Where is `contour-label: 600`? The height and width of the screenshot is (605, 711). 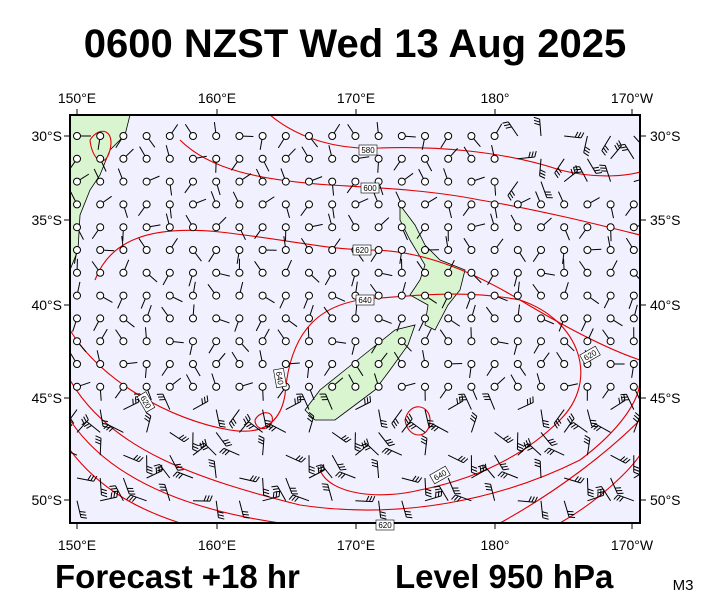
contour-label: 600 is located at coordinates (370, 188).